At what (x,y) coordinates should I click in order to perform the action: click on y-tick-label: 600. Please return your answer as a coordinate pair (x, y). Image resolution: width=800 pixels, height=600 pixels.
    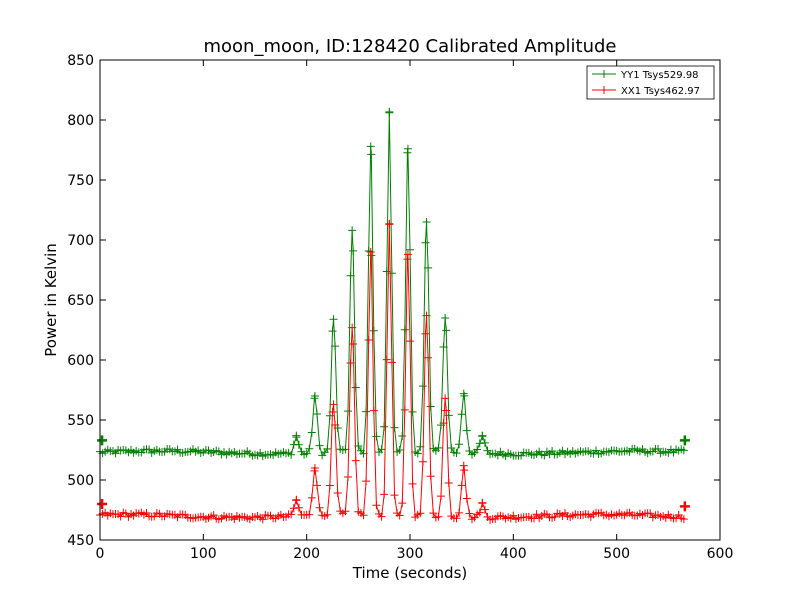
    Looking at the image, I should click on (80, 361).